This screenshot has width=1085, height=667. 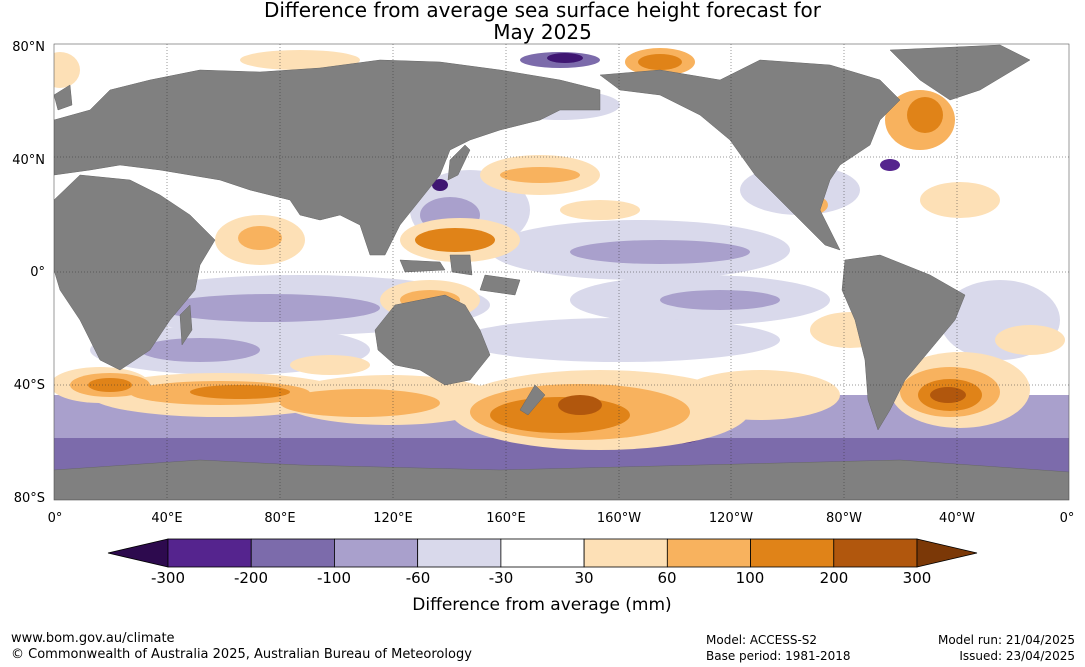 I want to click on lon-label: 160°W, so click(x=619, y=518).